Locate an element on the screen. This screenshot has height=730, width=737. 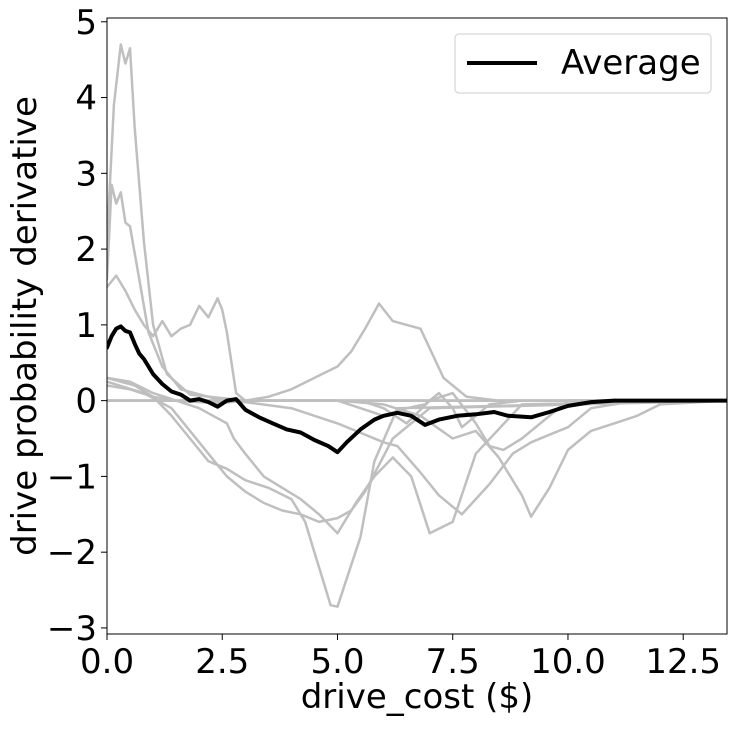
y-tick-label: 5 is located at coordinates (86, 23).